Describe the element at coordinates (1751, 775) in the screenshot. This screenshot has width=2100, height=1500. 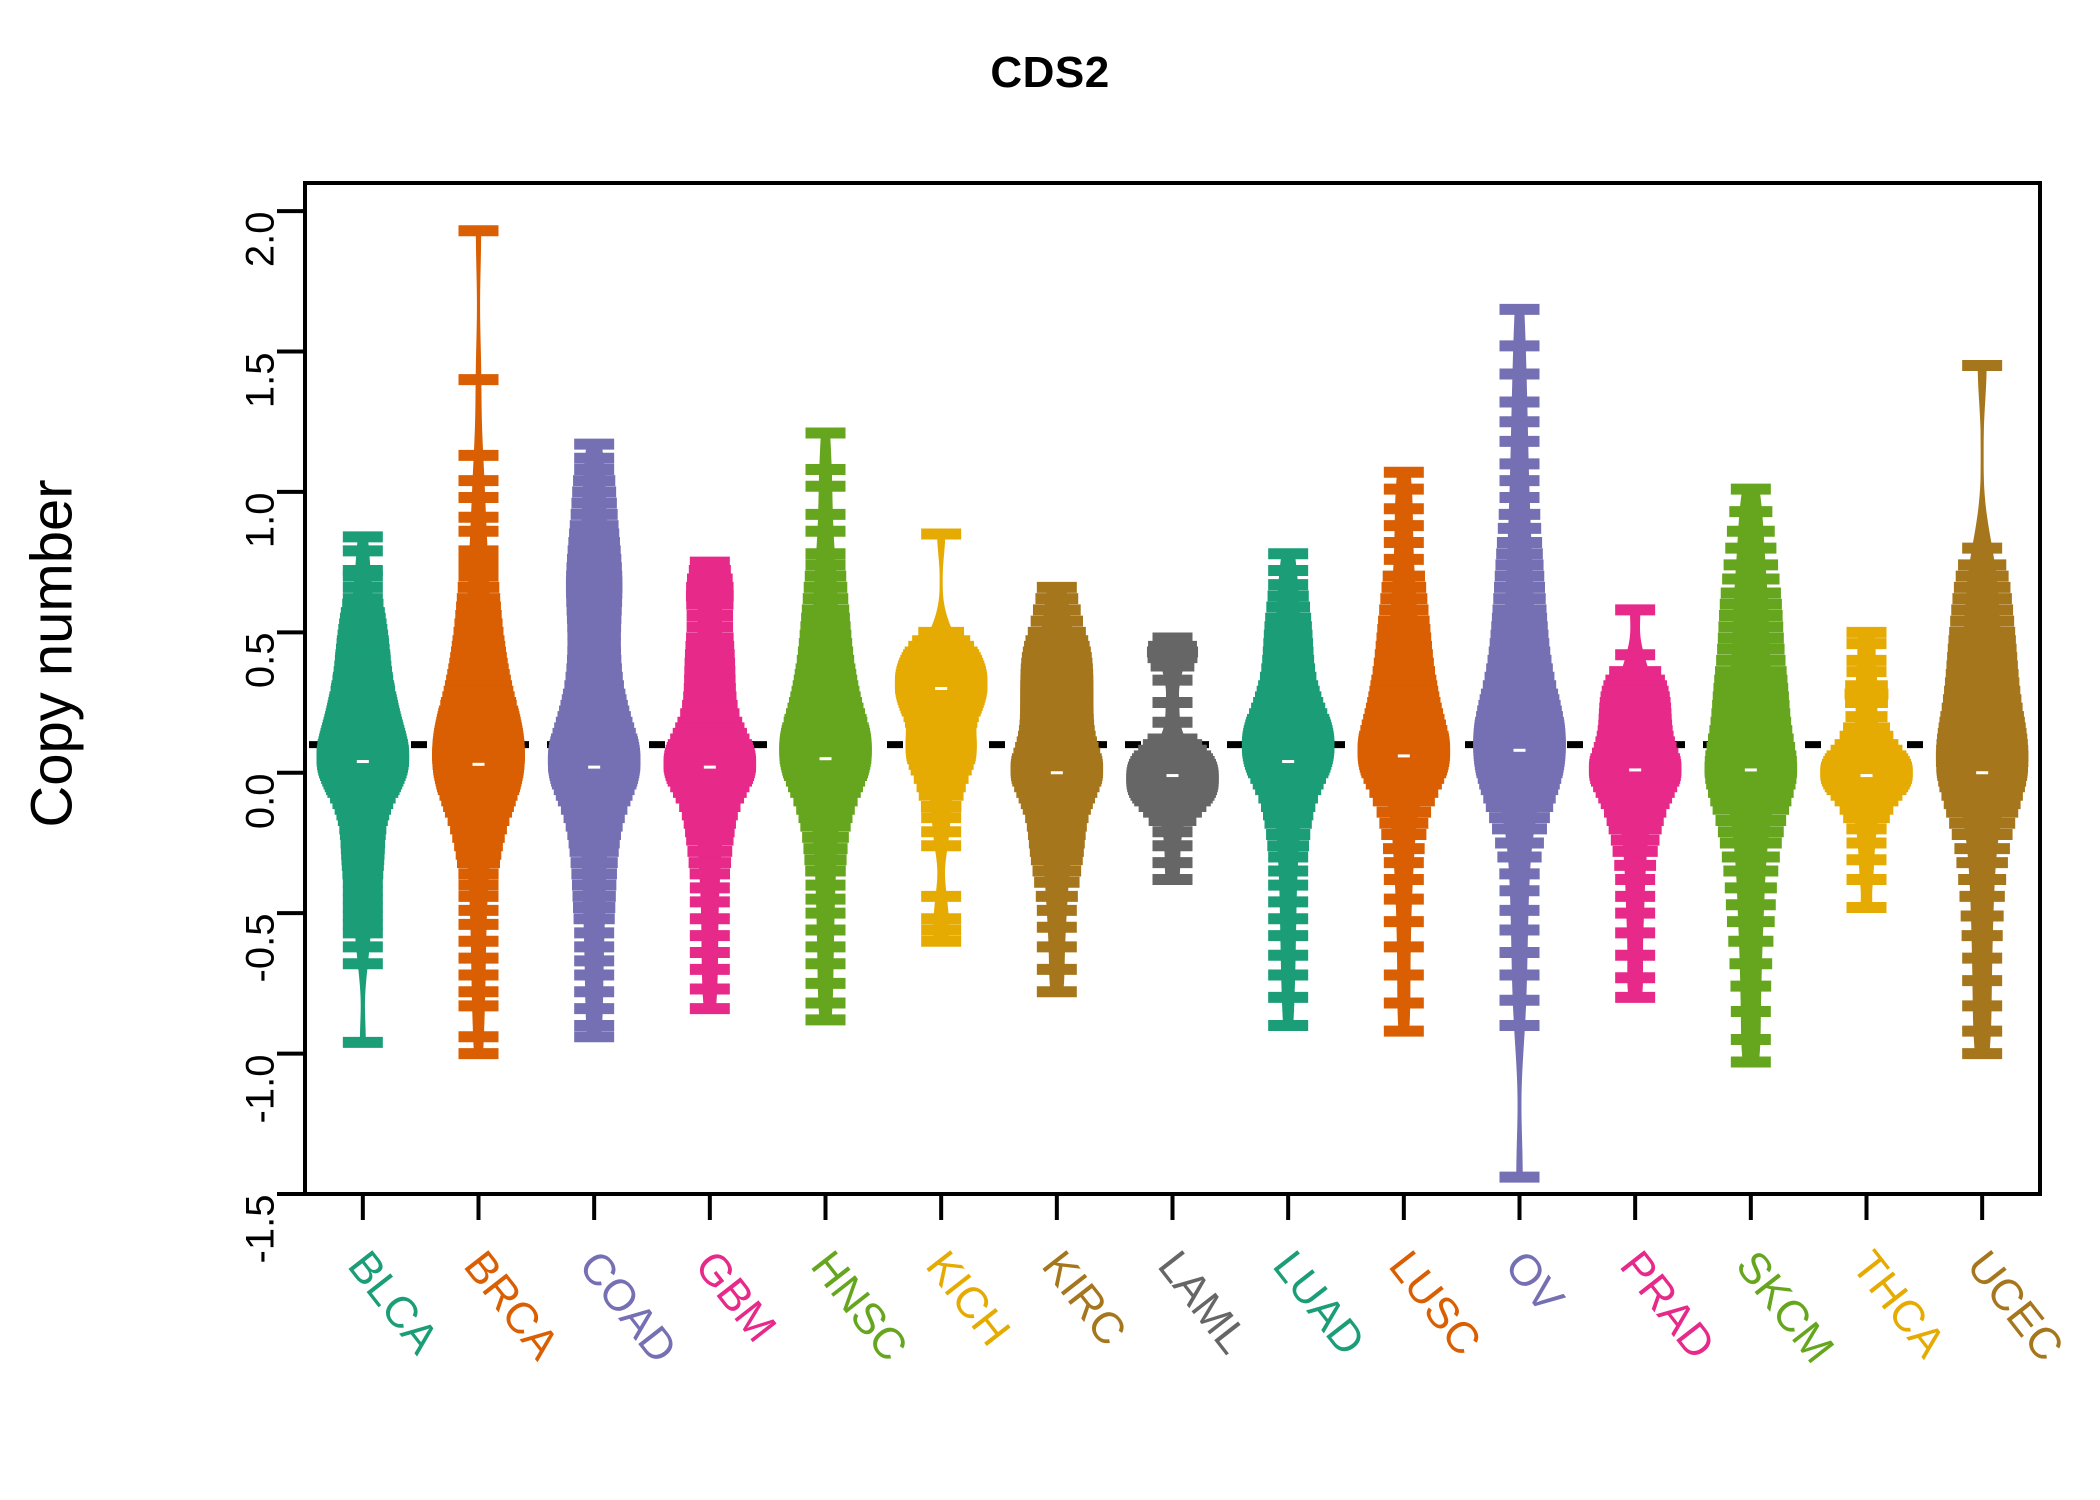
I see `series-skcm` at that location.